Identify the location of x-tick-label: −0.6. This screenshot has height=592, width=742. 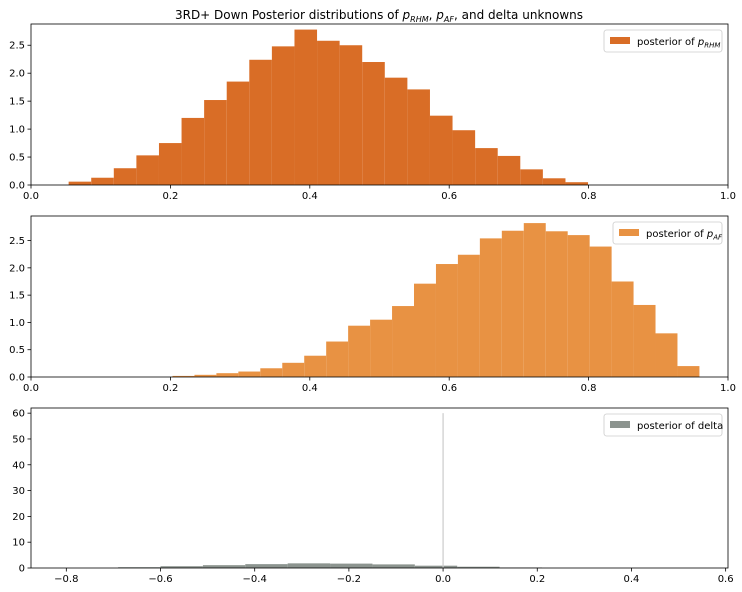
(160, 579).